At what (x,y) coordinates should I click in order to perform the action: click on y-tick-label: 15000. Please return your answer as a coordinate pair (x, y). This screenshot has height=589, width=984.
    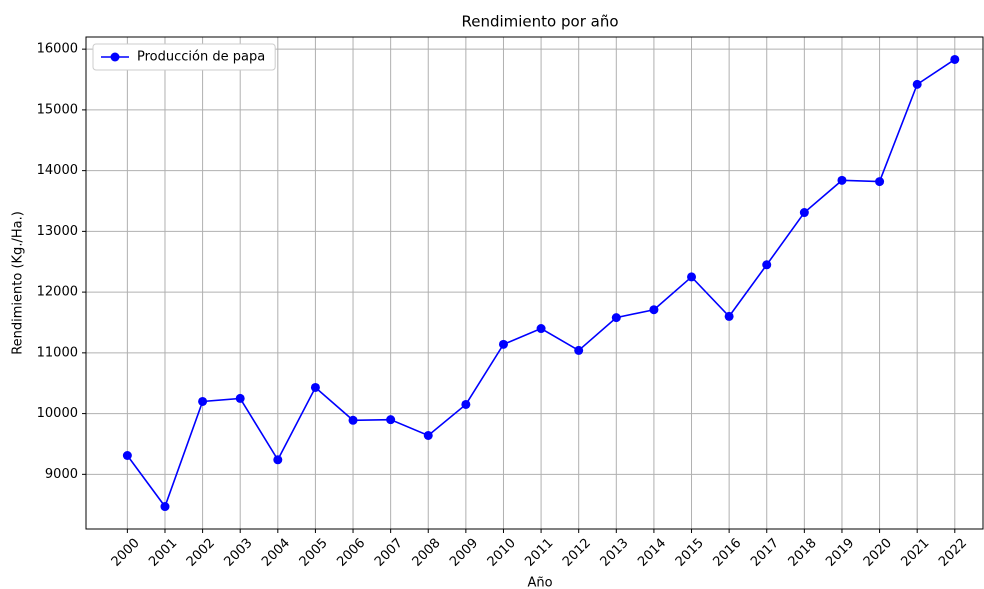
    Looking at the image, I should click on (57, 109).